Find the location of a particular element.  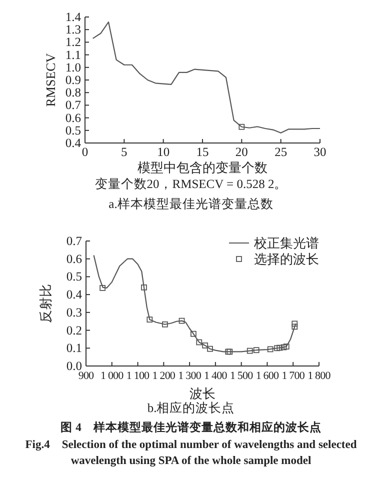

caption: Fig.4 Selection of the optimal number of wavelengths and selected wavelength using SPA of the whole sample model is located at coordinates (191, 453).